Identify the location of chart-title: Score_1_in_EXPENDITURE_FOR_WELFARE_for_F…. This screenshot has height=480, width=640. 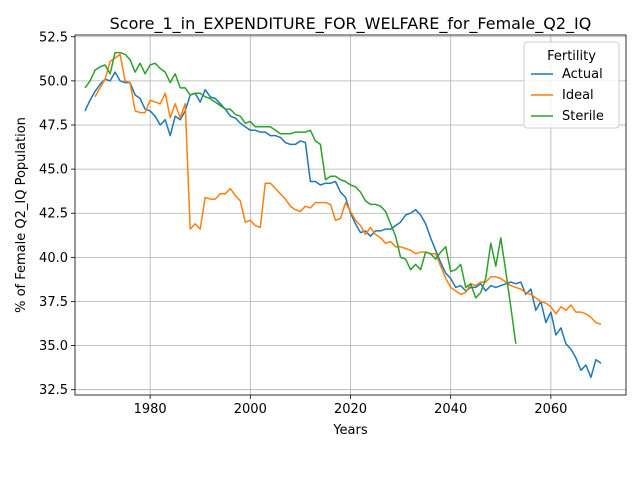
(351, 24).